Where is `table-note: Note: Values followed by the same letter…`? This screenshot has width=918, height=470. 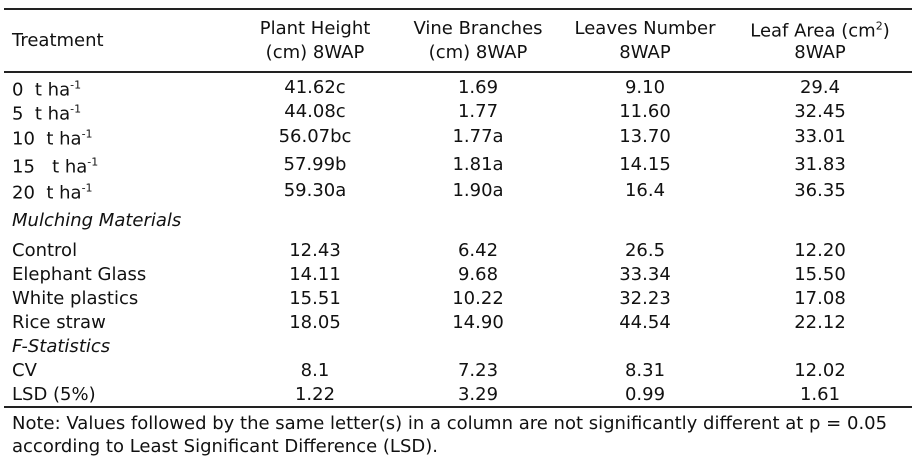 table-note: Note: Values followed by the same letter… is located at coordinates (450, 435).